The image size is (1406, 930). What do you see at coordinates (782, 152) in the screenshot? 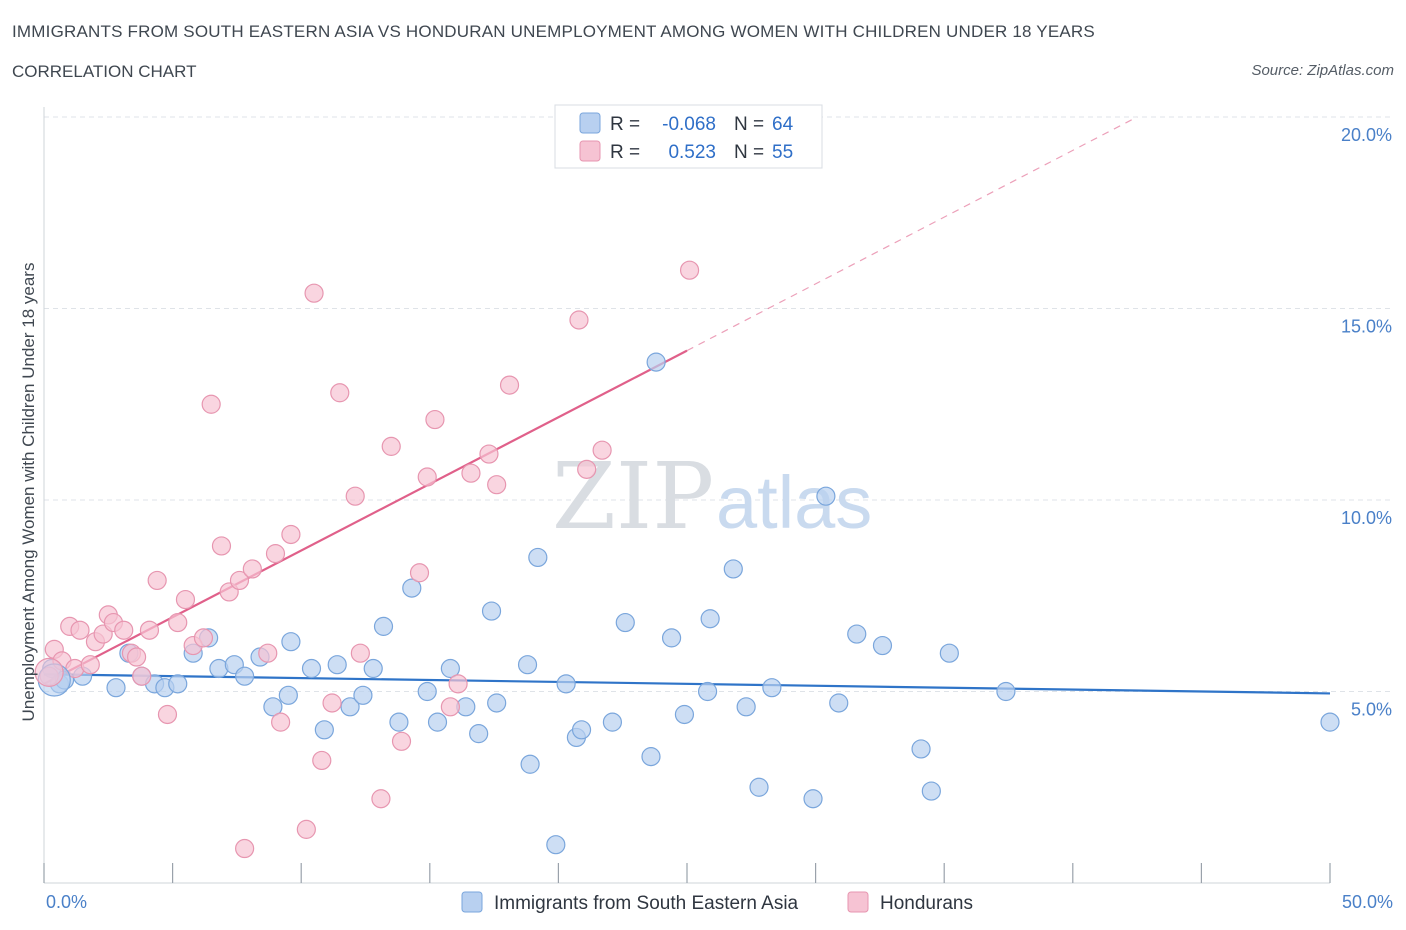
I see `stats-n-value-pink: 55` at bounding box center [782, 152].